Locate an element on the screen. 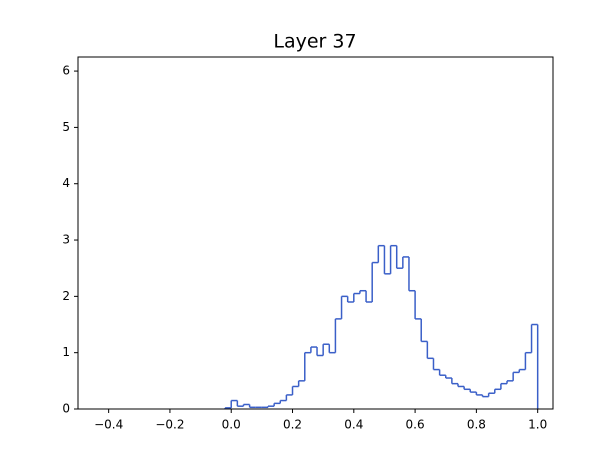 The height and width of the screenshot is (461, 614). x-tick-label: 1.0 is located at coordinates (537, 425).